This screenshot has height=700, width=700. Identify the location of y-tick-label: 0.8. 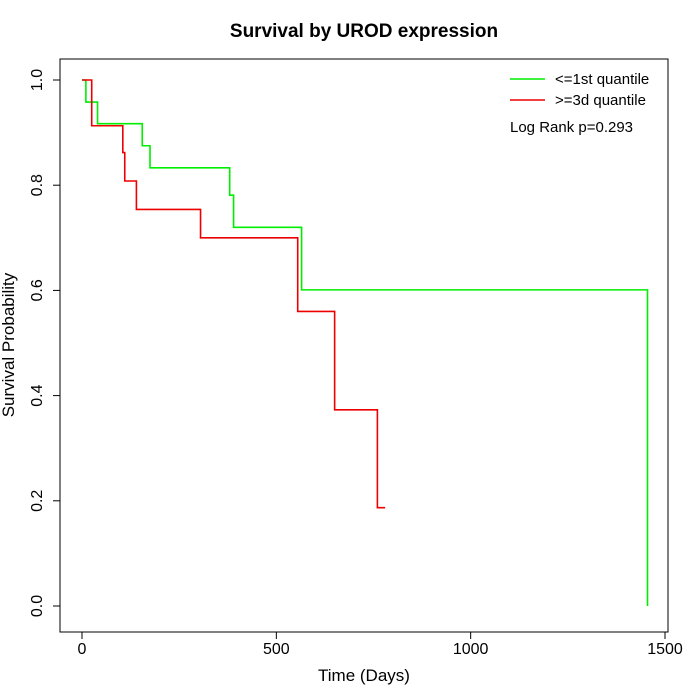
(37, 185).